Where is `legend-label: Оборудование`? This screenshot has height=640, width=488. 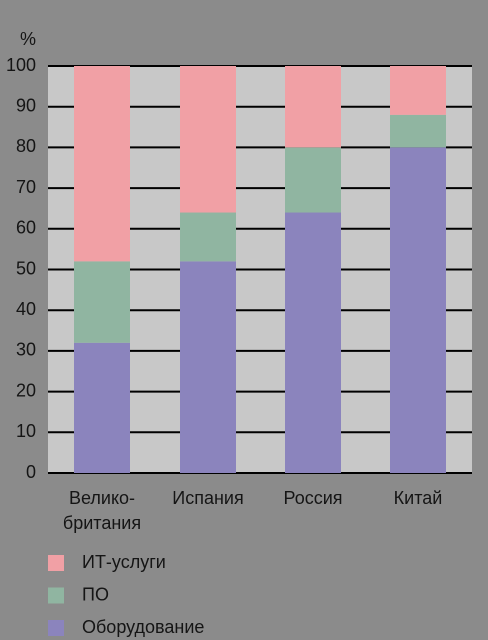
legend-label: Оборудование is located at coordinates (143, 627).